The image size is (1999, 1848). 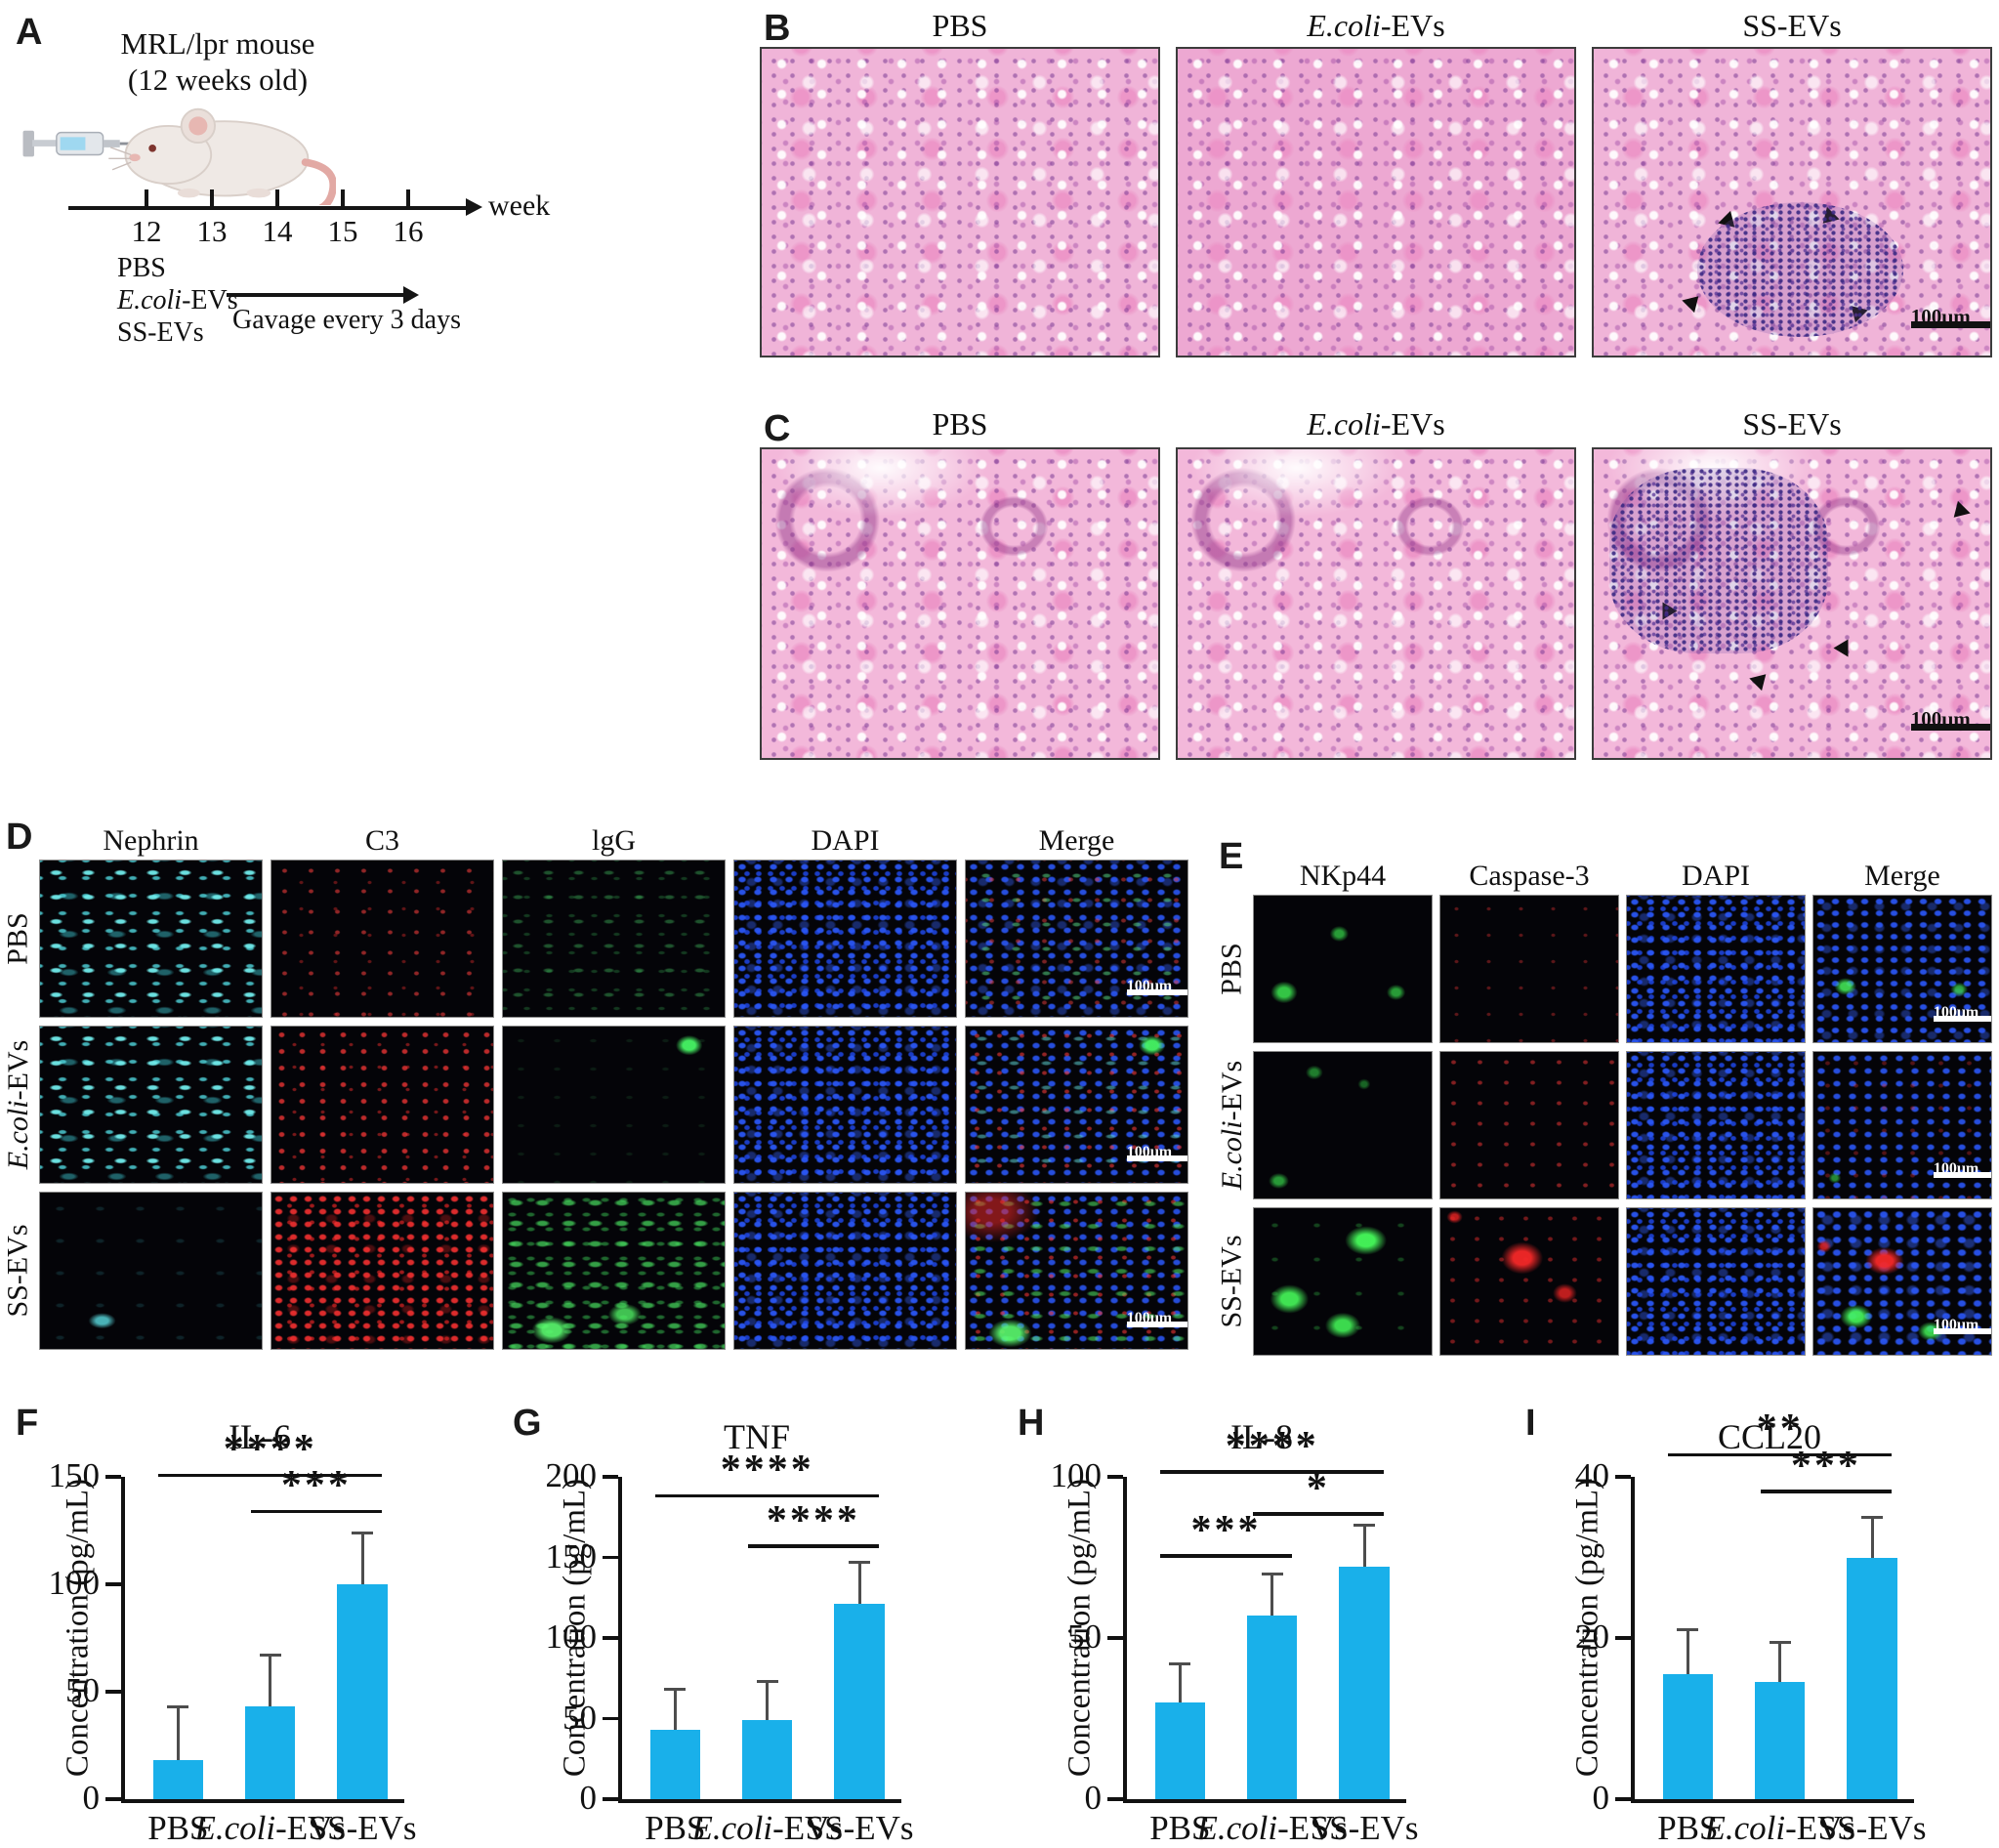 I want to click on micrograph-e-ss-caspase3, so click(x=1529, y=1281).